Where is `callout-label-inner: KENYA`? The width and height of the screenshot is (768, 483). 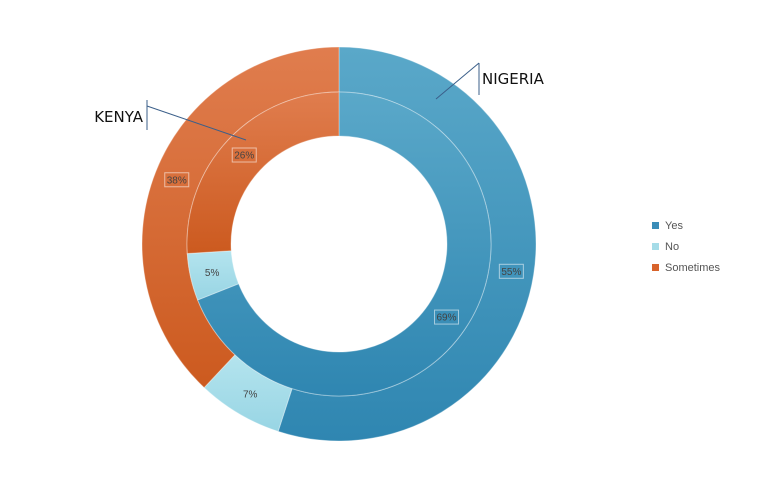 callout-label-inner: KENYA is located at coordinates (119, 117).